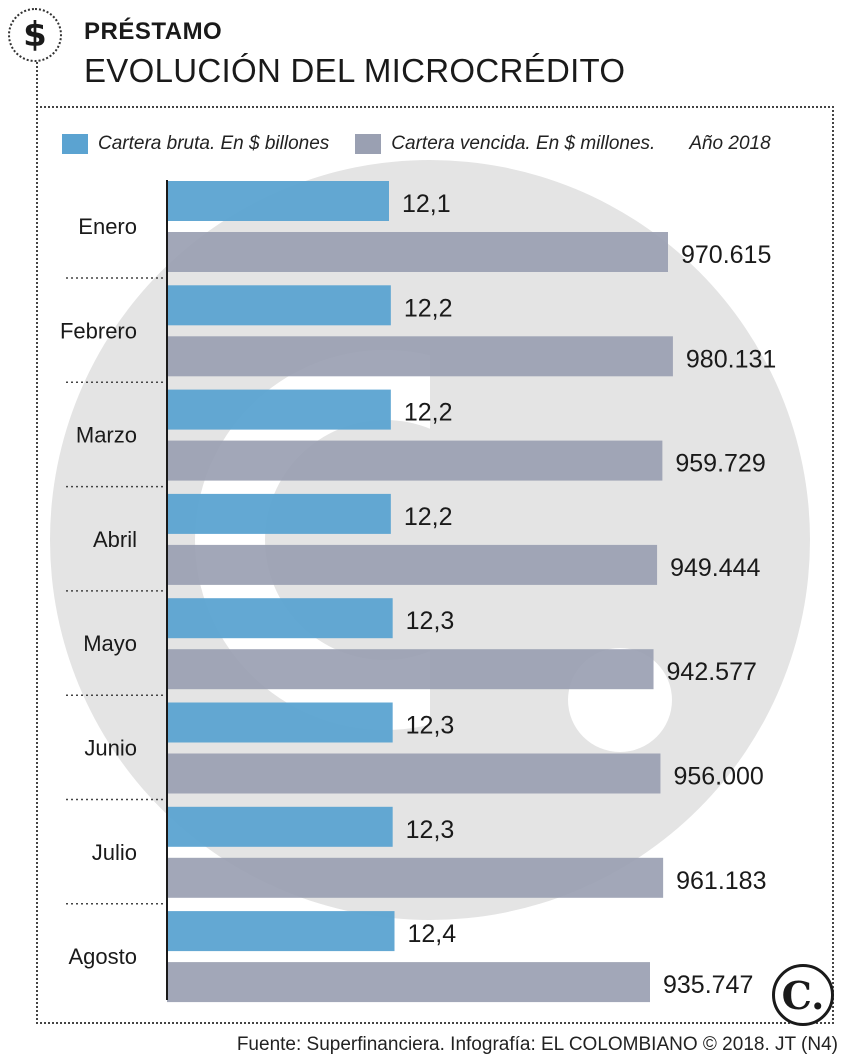 This screenshot has width=862, height=1062. Describe the element at coordinates (35, 35) in the screenshot. I see `dollar-sign-icon: $` at that location.